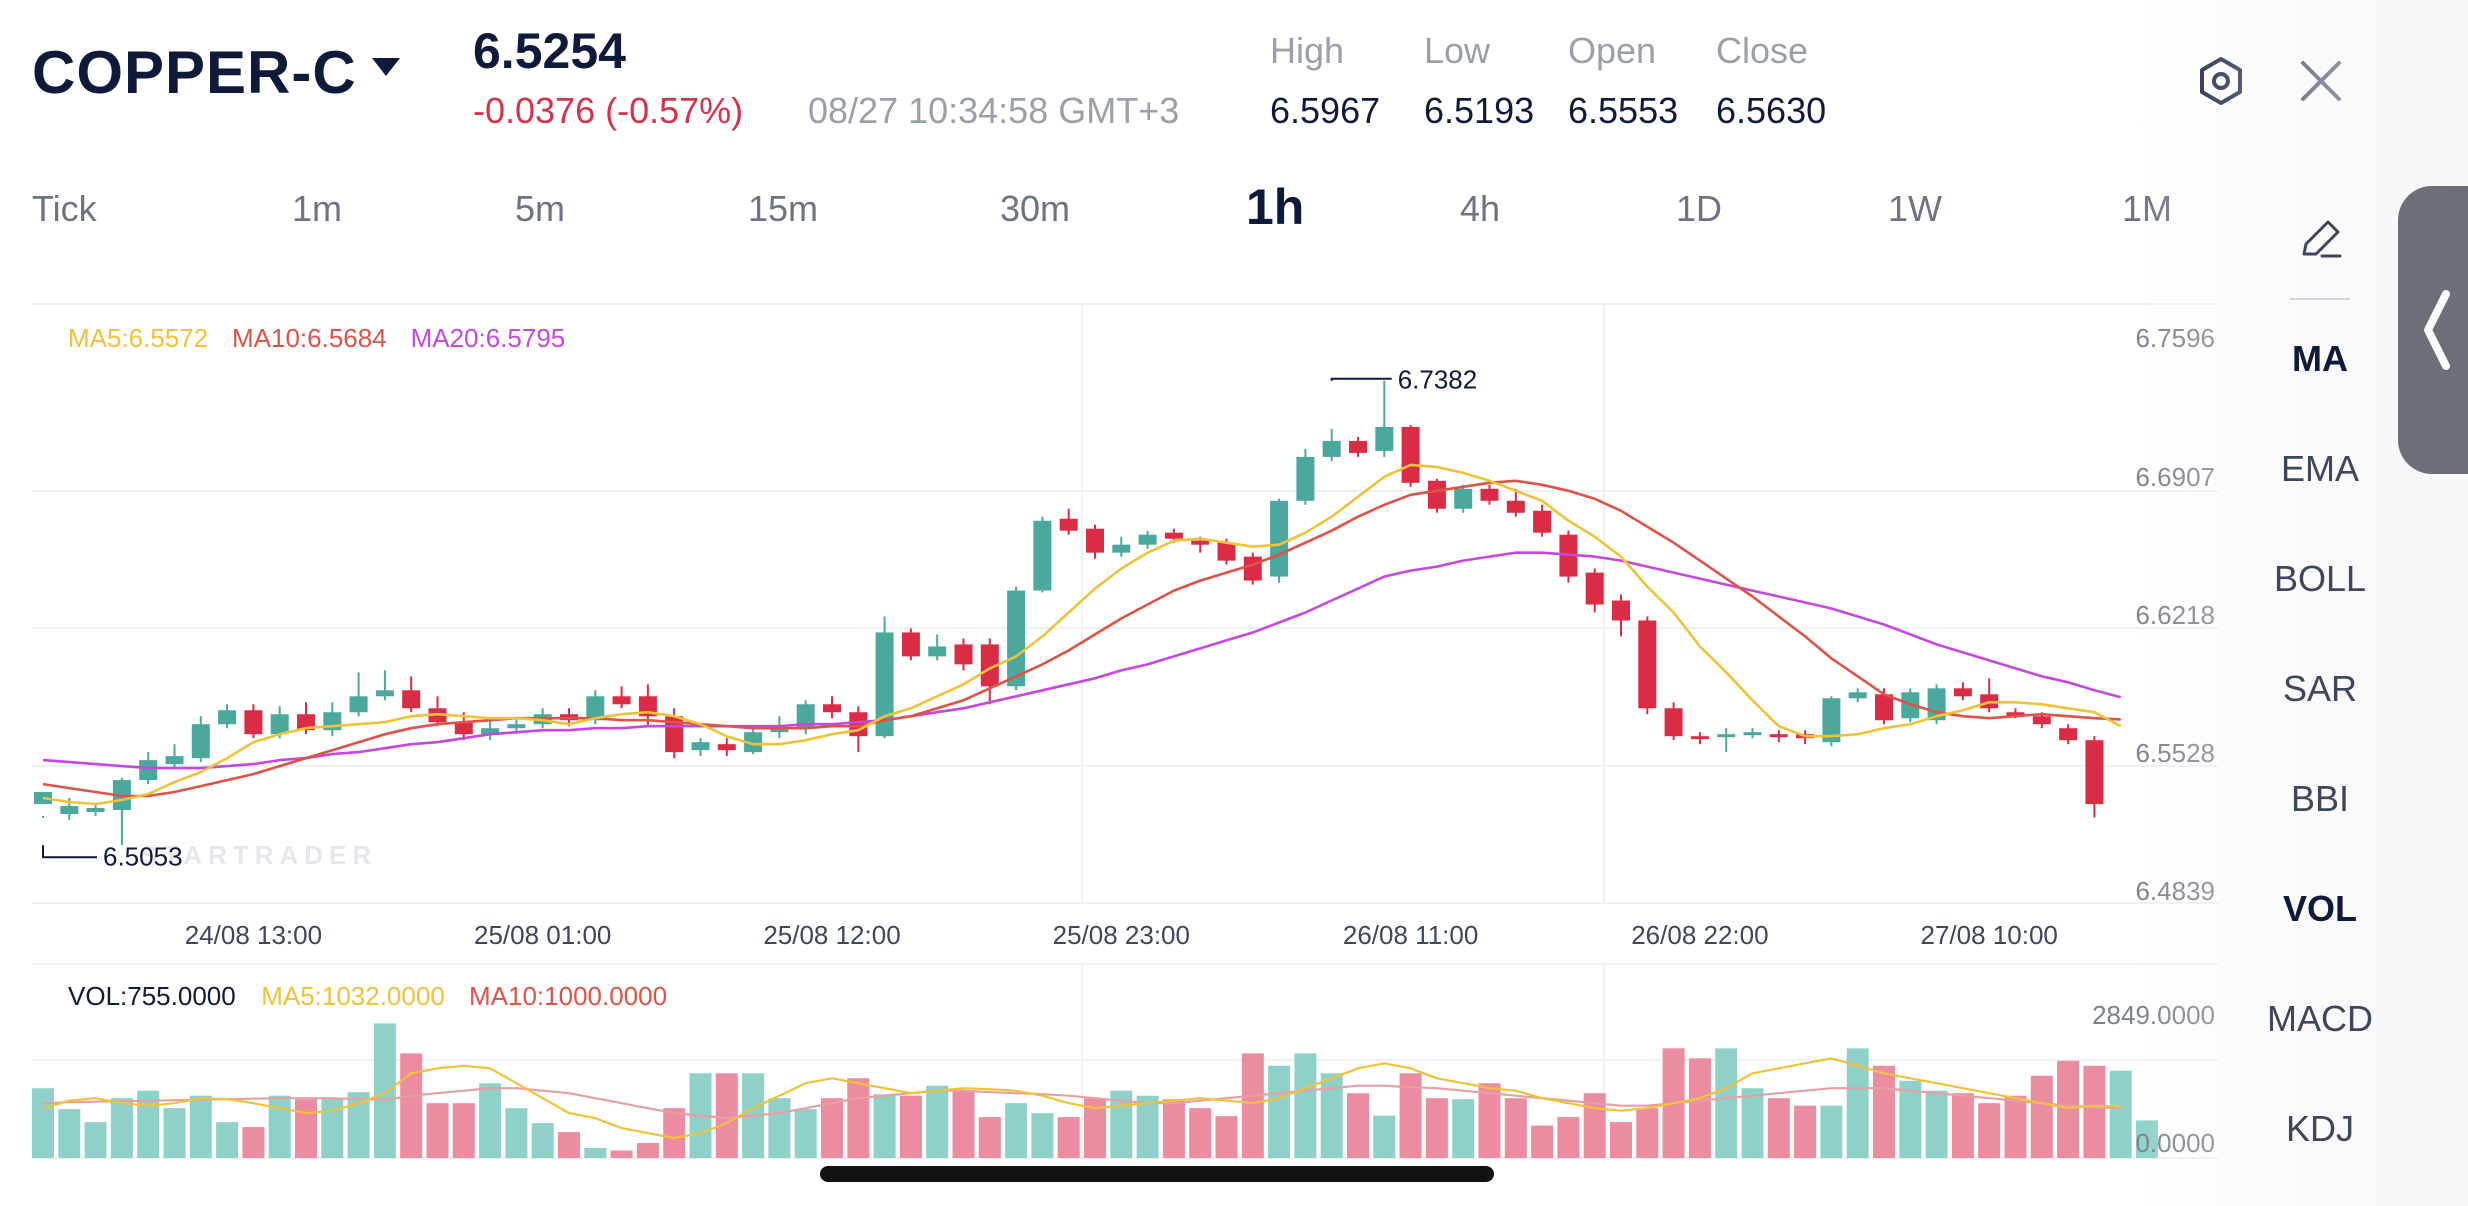  What do you see at coordinates (783, 208) in the screenshot?
I see `tab-15m: 15m` at bounding box center [783, 208].